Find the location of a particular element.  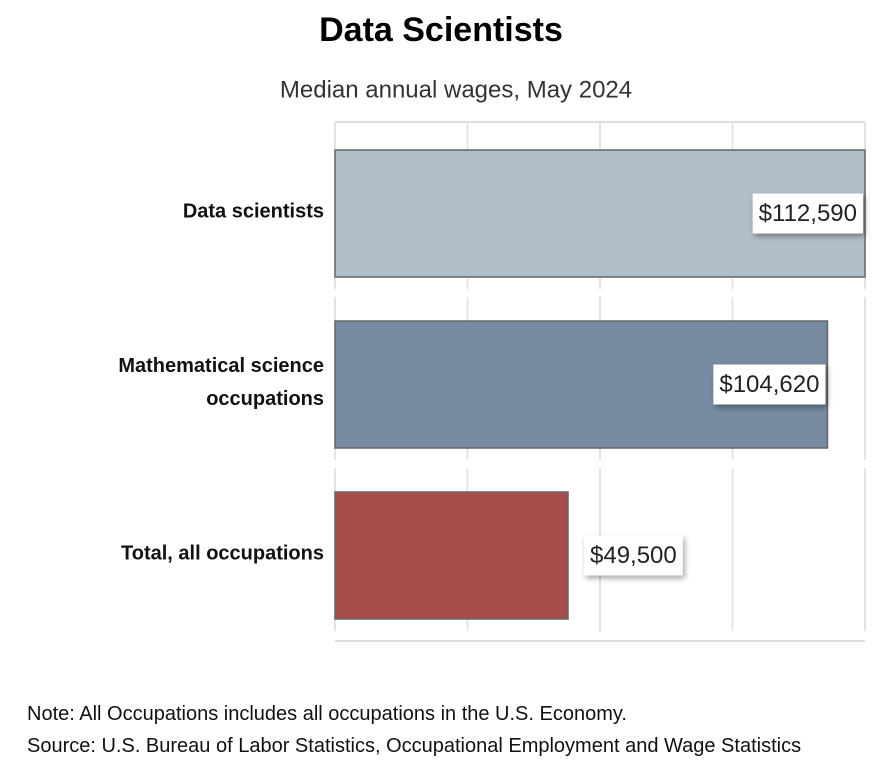

y-tick-label: Mathematical science occupations is located at coordinates (221, 382).